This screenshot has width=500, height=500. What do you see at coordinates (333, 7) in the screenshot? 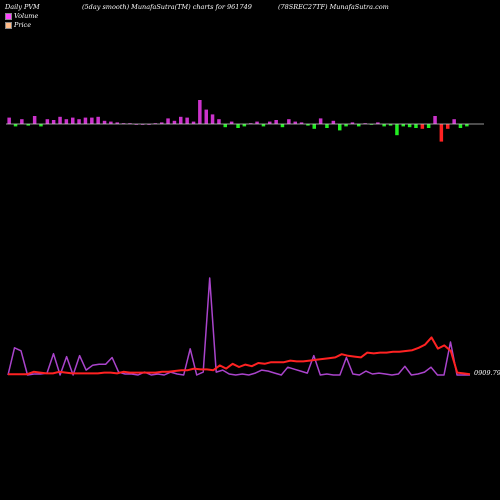
I see `chart-header-right: (78SREC27TF) MunafaSutra.com` at bounding box center [333, 7].